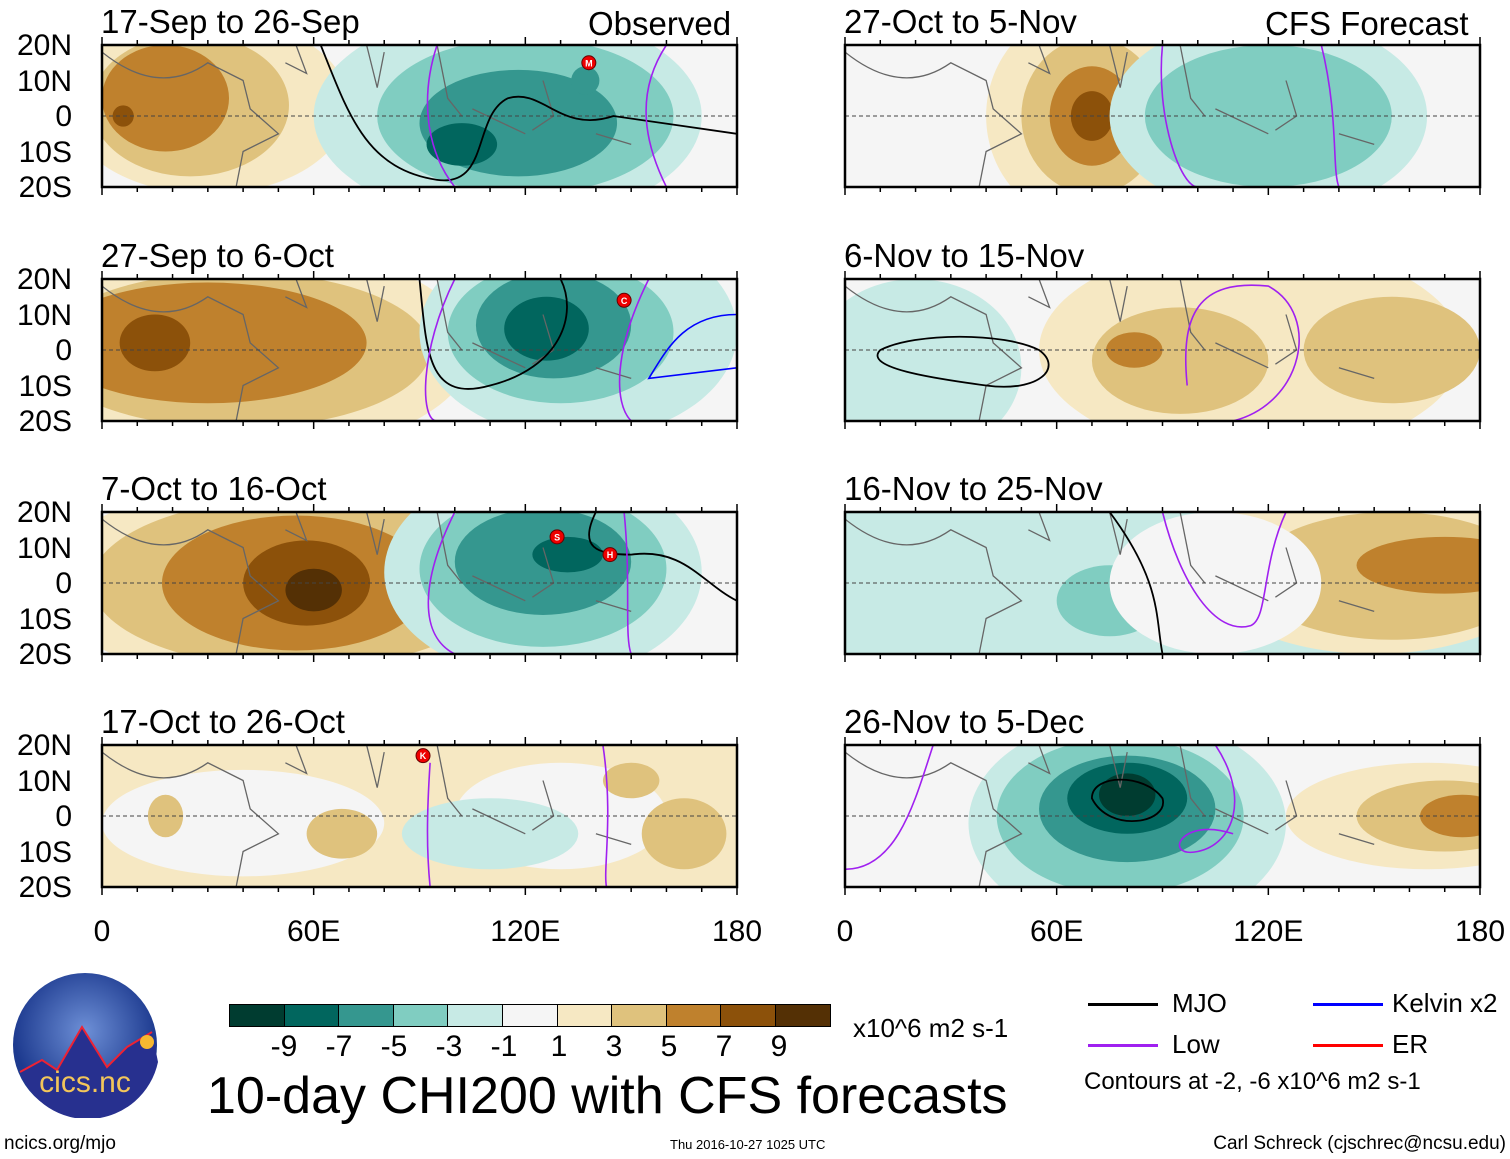 The width and height of the screenshot is (1510, 1159). I want to click on colorbar-tick-label: 7, so click(724, 1046).